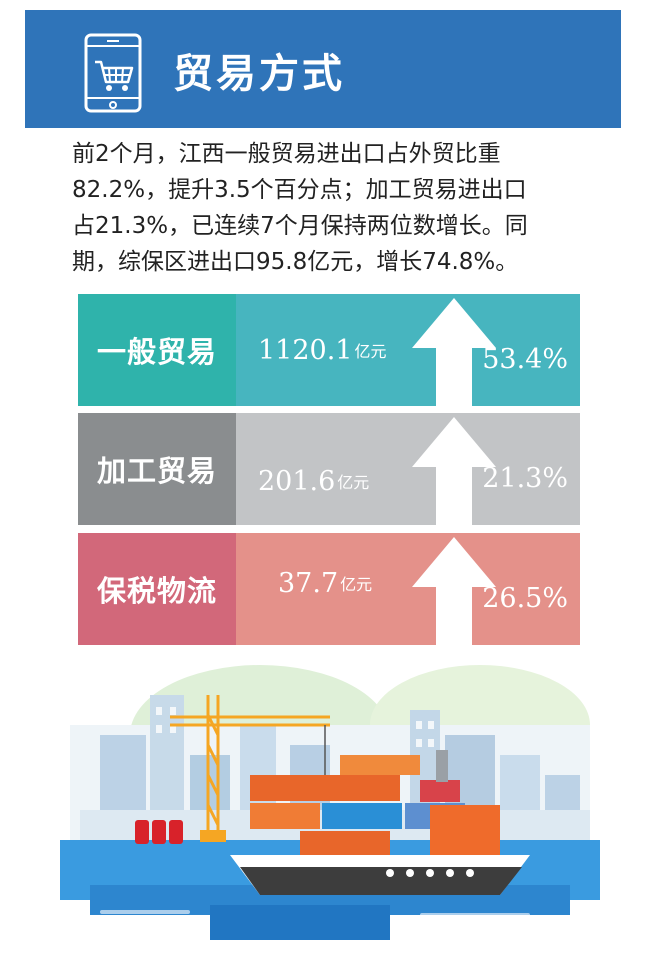  What do you see at coordinates (308, 583) in the screenshot?
I see `row-value-number: 37.7` at bounding box center [308, 583].